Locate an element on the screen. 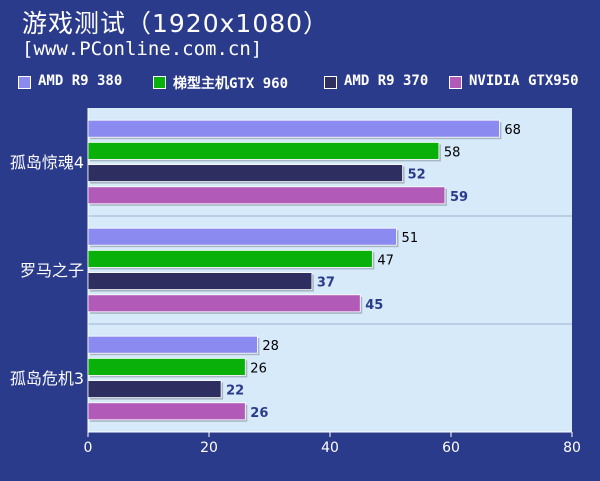 This screenshot has height=481, width=600. data-label: 52 is located at coordinates (417, 175).